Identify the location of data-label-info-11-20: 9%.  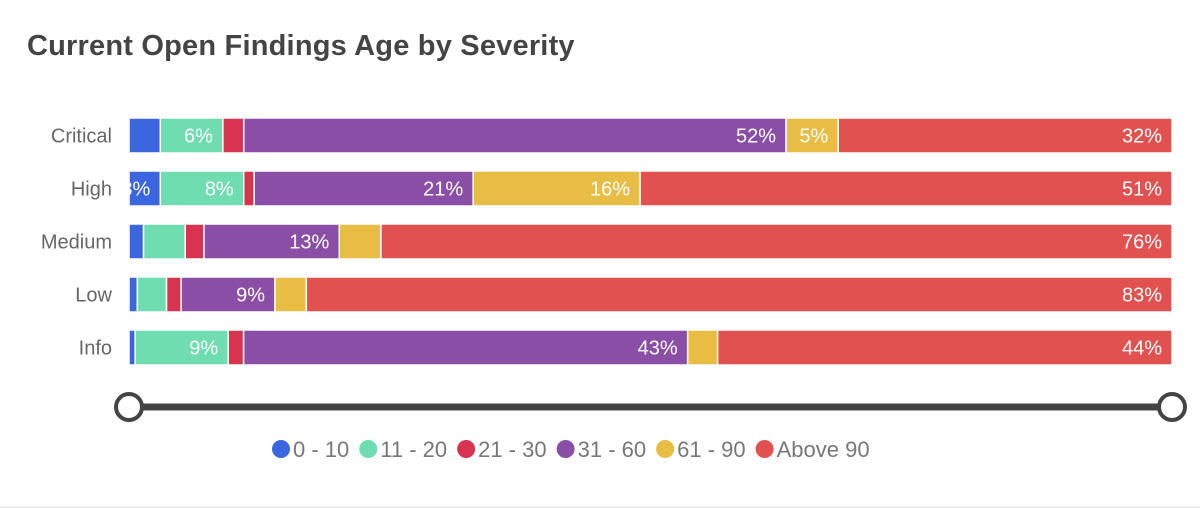
(203, 349).